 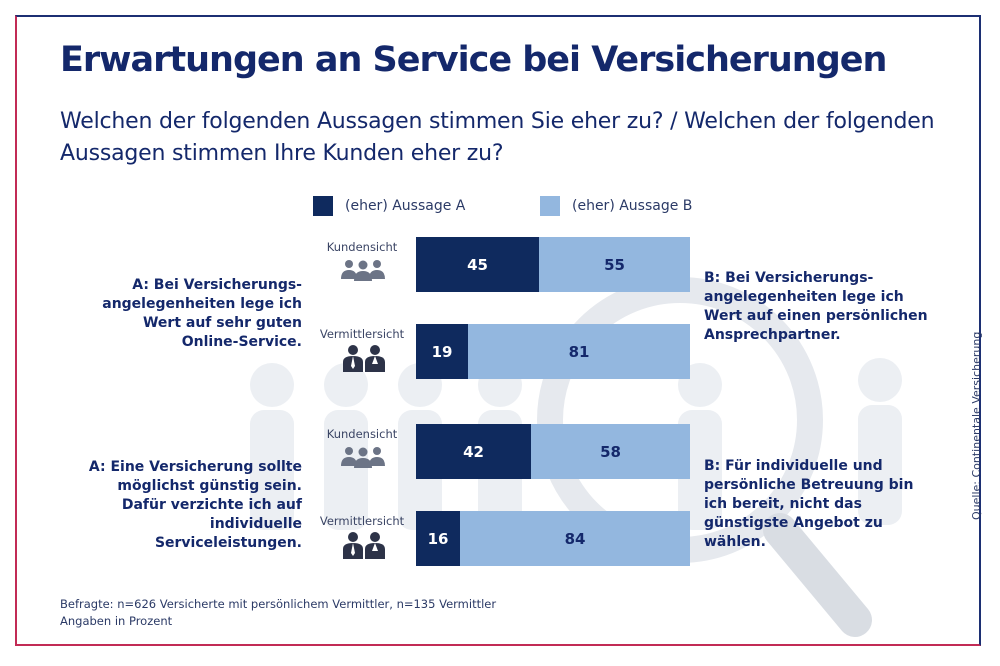 I want to click on legend-swatch-a, so click(x=323, y=206).